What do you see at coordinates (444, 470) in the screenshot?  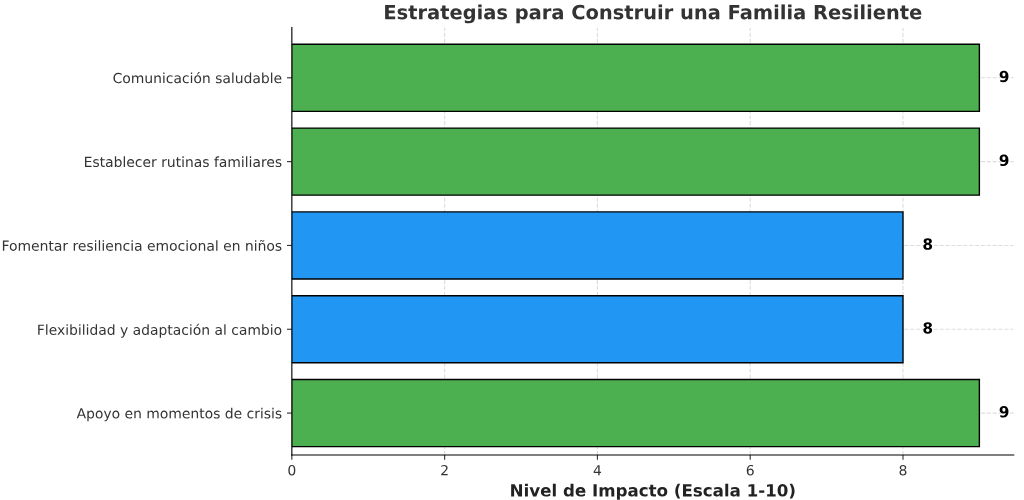 I see `x-tick-label: 2` at bounding box center [444, 470].